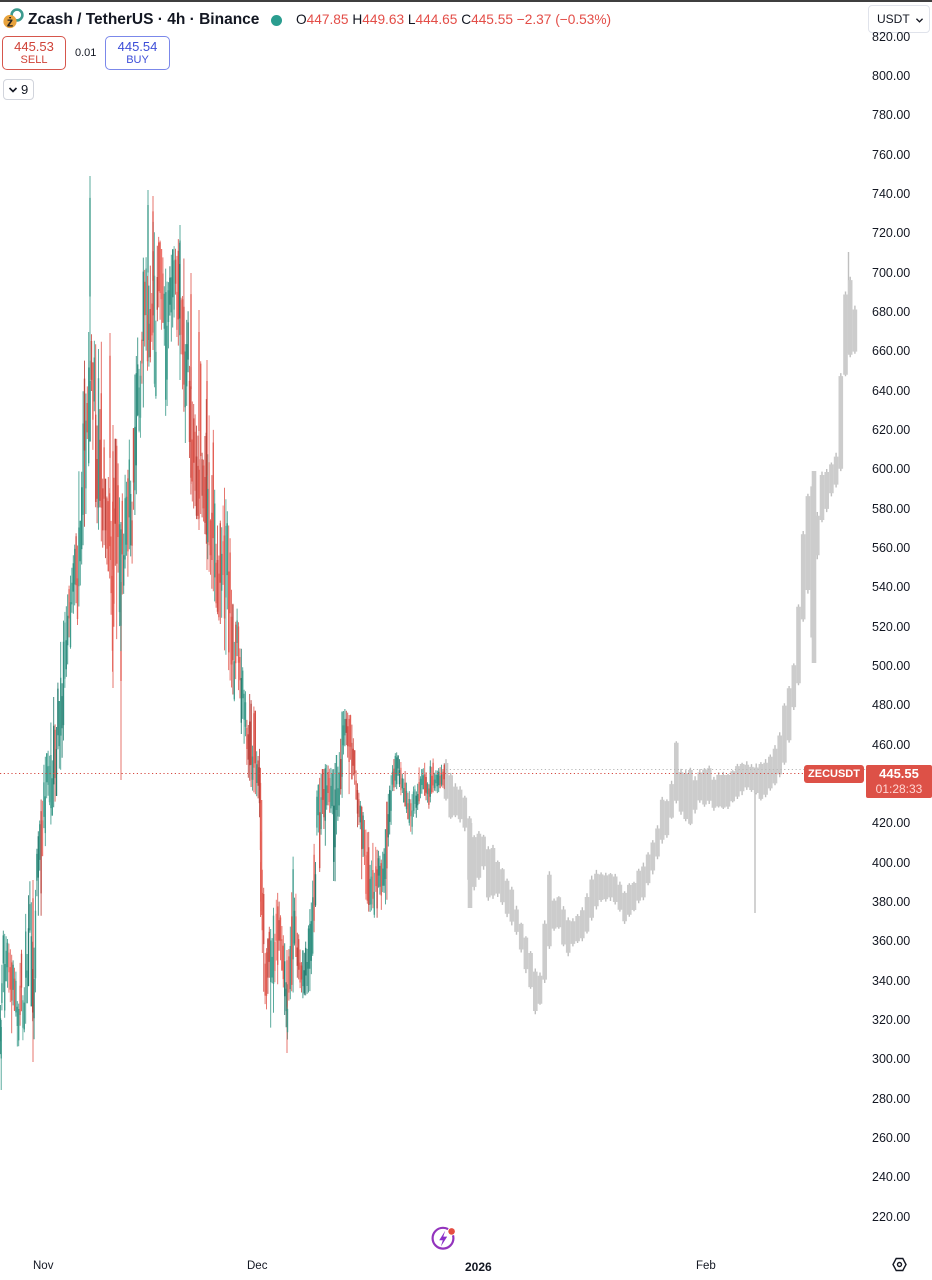 The width and height of the screenshot is (932, 1280). Describe the element at coordinates (10, 22) in the screenshot. I see `svg-text: ż` at that location.